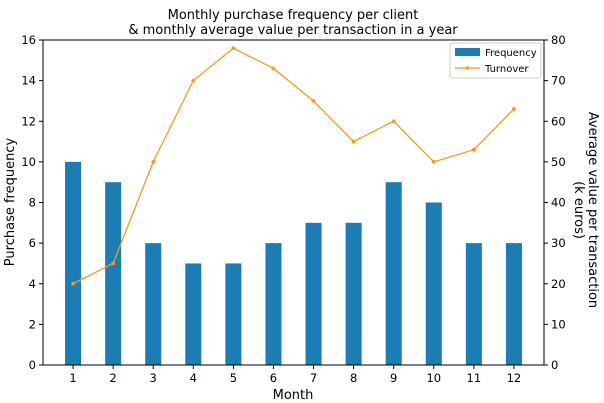 The image size is (604, 403). I want to click on right-y-axis-label-line2: (k euros), so click(578, 210).